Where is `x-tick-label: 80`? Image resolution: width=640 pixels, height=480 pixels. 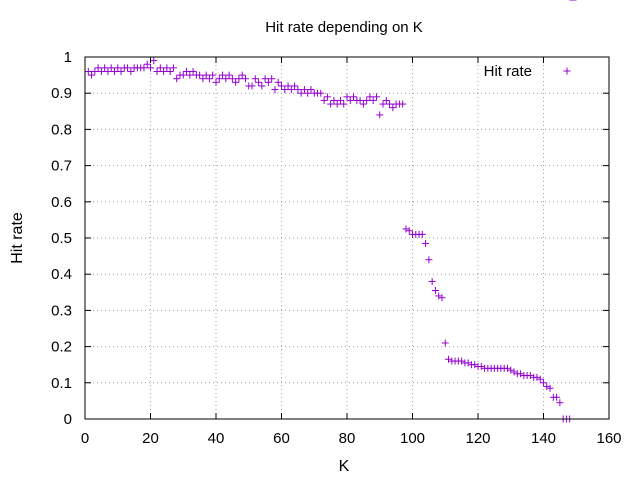
x-tick-label: 80 is located at coordinates (347, 438).